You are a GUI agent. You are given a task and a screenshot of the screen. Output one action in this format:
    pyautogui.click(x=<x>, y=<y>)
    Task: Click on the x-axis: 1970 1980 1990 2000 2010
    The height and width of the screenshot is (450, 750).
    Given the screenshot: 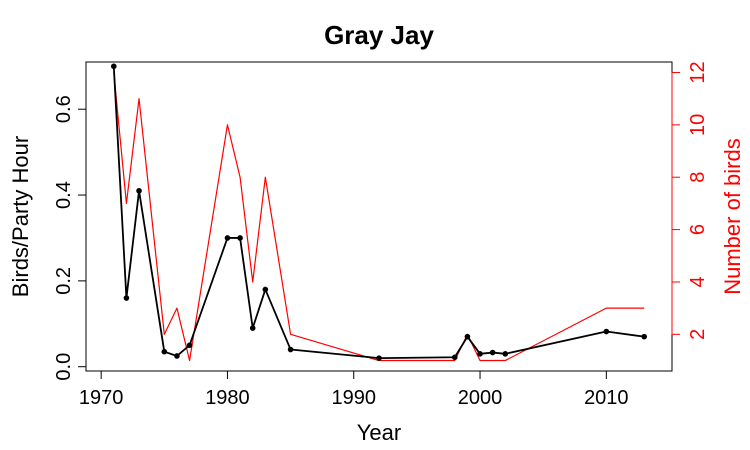 What is the action you would take?
    pyautogui.click(x=354, y=389)
    